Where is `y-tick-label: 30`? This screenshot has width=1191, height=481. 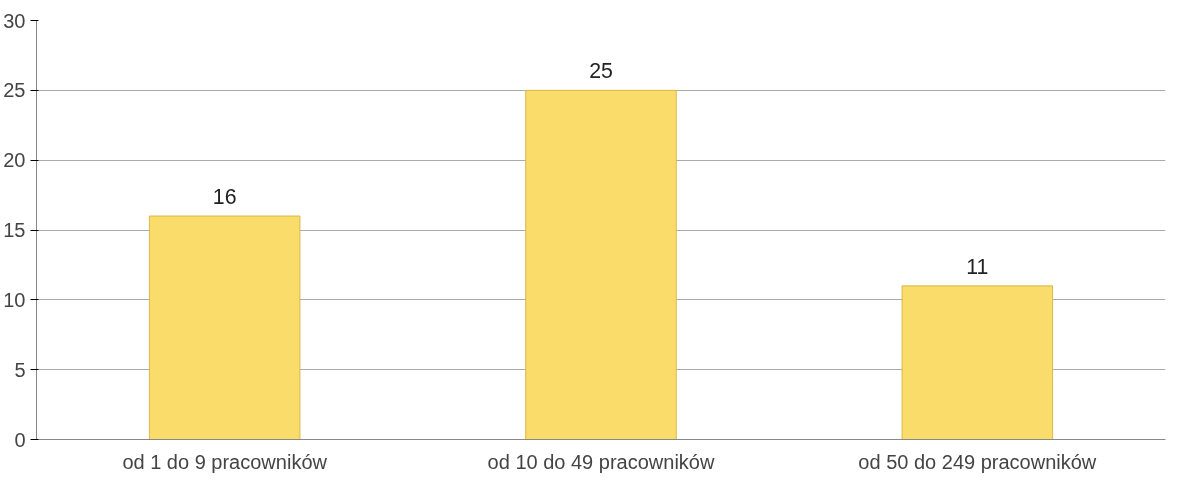 y-tick-label: 30 is located at coordinates (14, 20).